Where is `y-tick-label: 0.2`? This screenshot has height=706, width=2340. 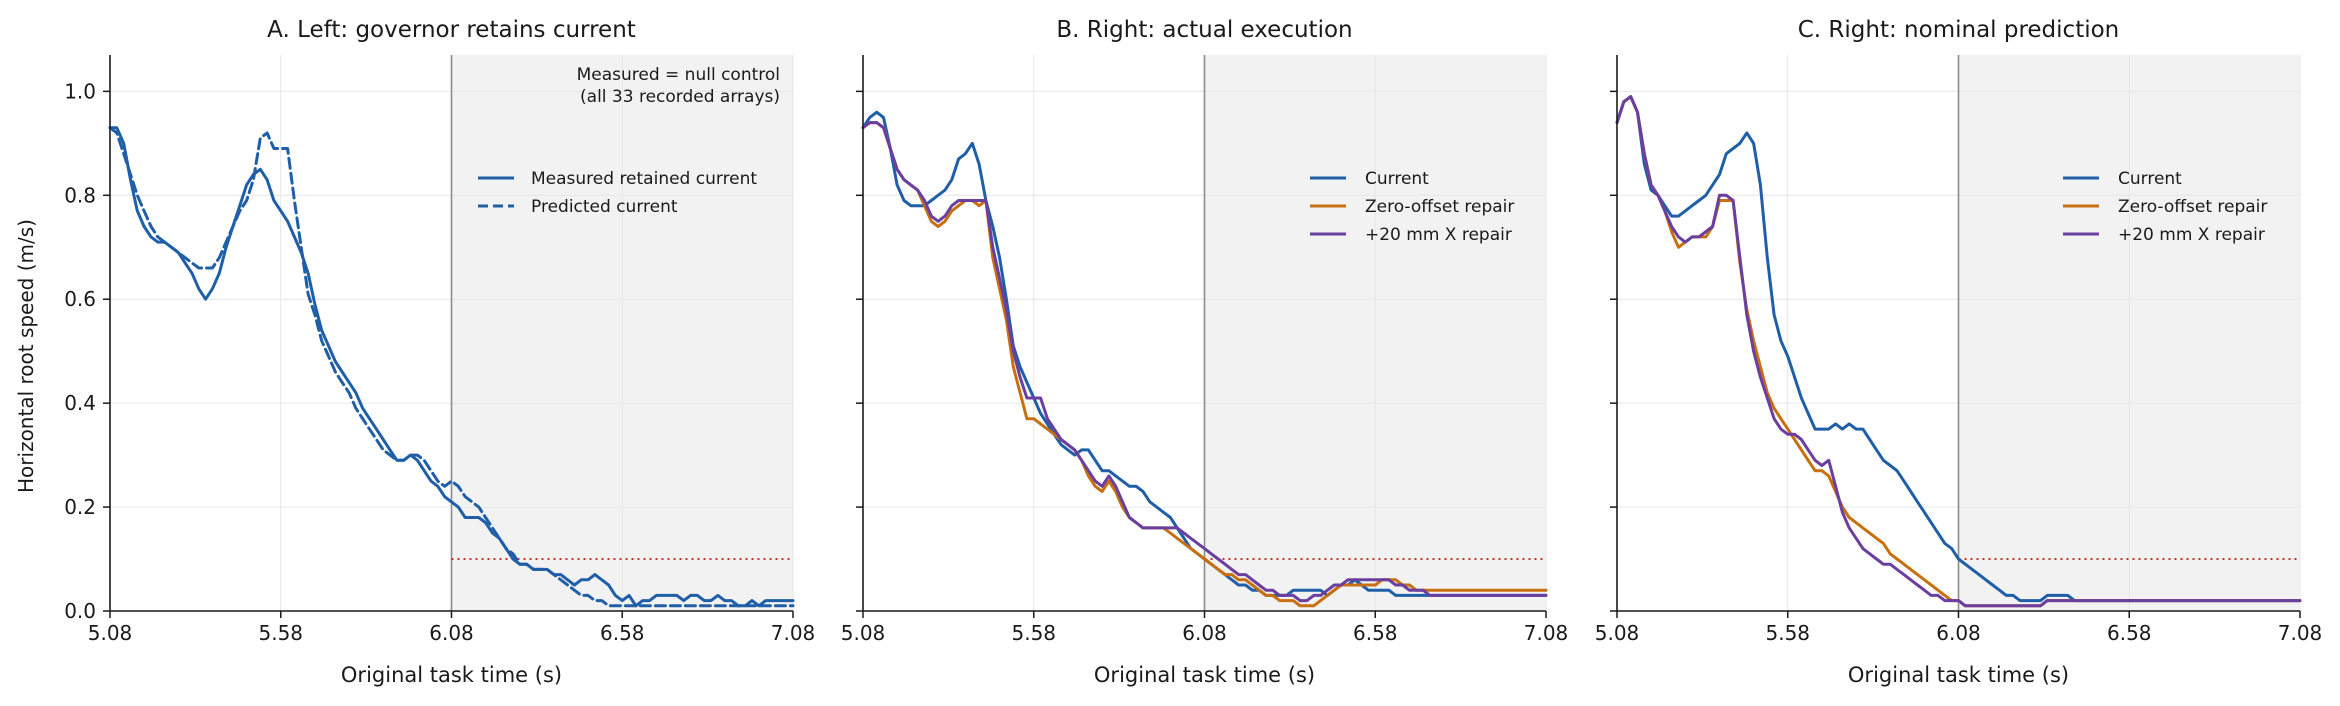 y-tick-label: 0.2 is located at coordinates (80, 507).